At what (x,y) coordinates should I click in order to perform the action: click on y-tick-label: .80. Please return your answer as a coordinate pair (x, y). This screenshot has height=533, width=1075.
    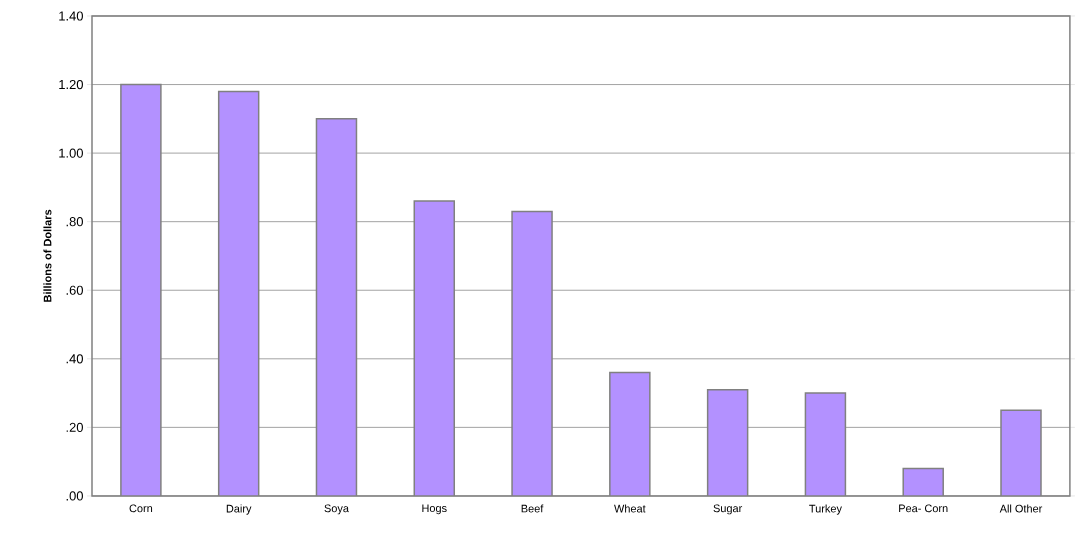
    Looking at the image, I should click on (74, 222).